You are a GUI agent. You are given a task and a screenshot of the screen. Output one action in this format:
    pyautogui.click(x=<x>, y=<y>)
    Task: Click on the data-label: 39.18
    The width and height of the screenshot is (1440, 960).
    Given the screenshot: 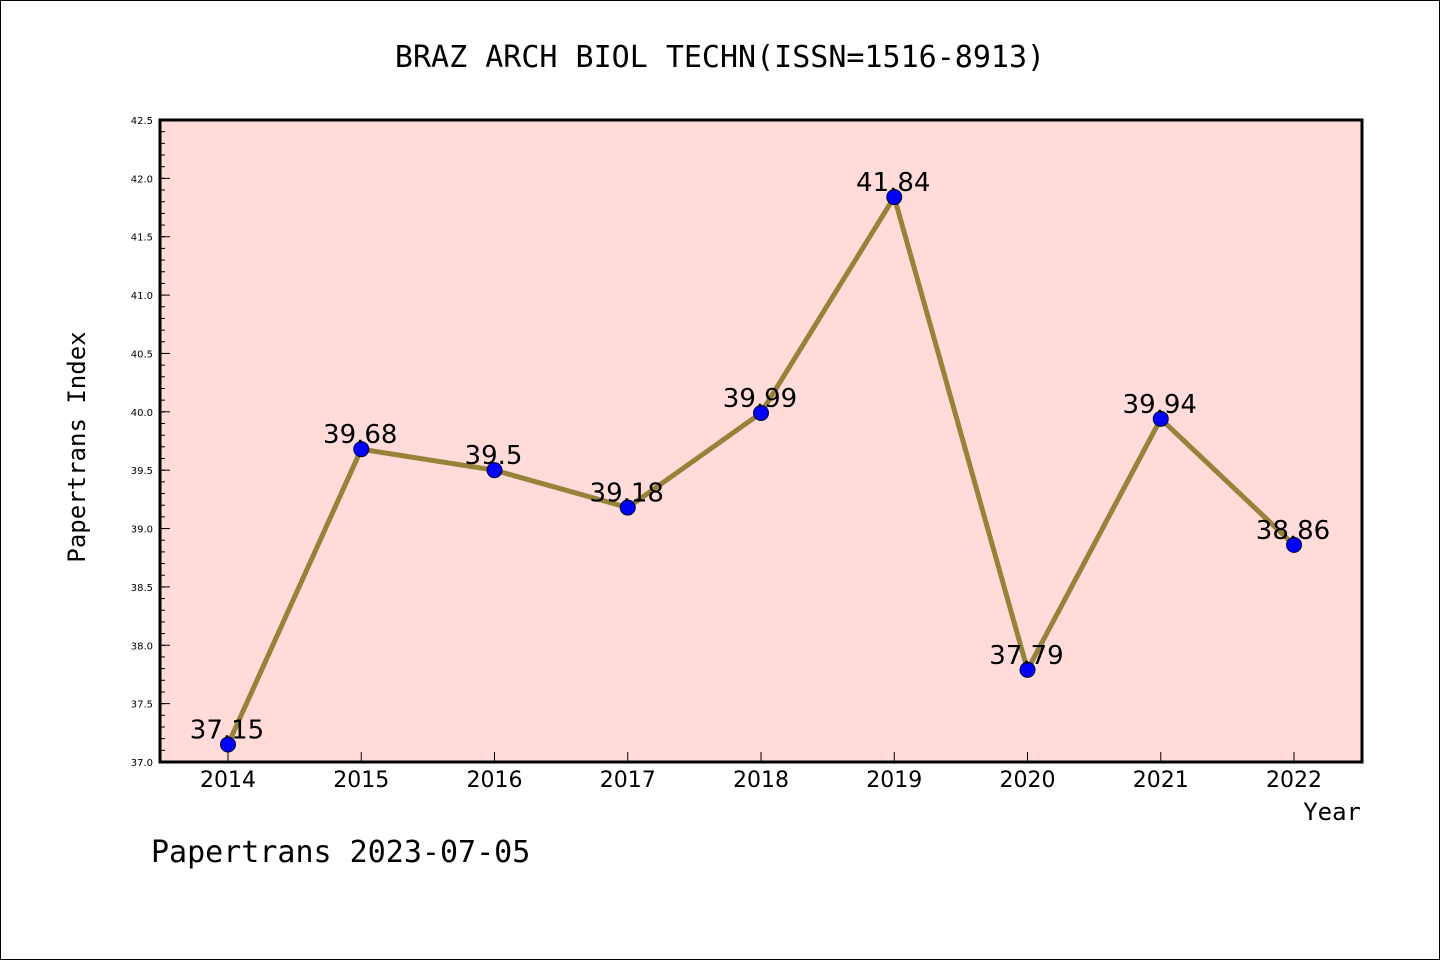 What is the action you would take?
    pyautogui.click(x=627, y=494)
    